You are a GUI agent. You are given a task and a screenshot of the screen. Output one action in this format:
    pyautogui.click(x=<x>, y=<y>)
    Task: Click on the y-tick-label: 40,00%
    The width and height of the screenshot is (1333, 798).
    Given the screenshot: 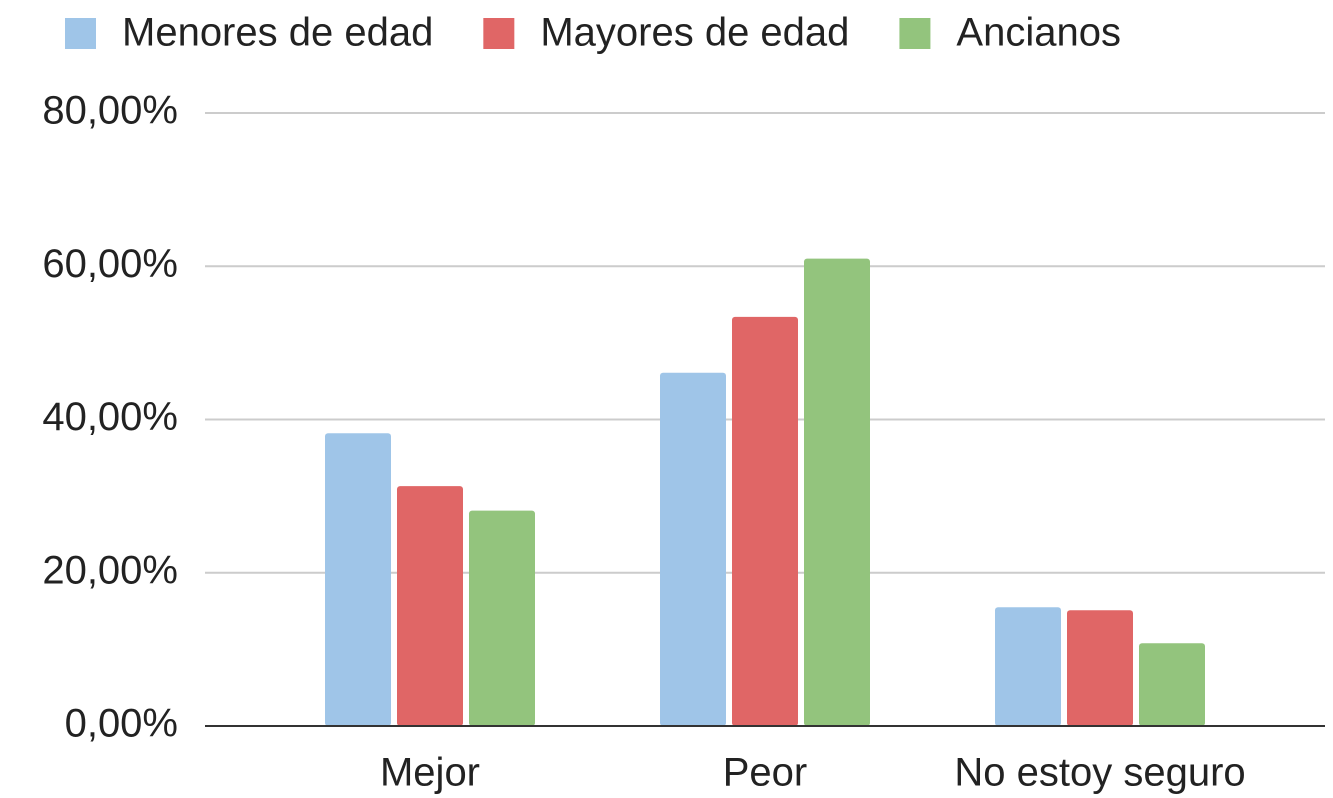 What is the action you would take?
    pyautogui.click(x=110, y=417)
    